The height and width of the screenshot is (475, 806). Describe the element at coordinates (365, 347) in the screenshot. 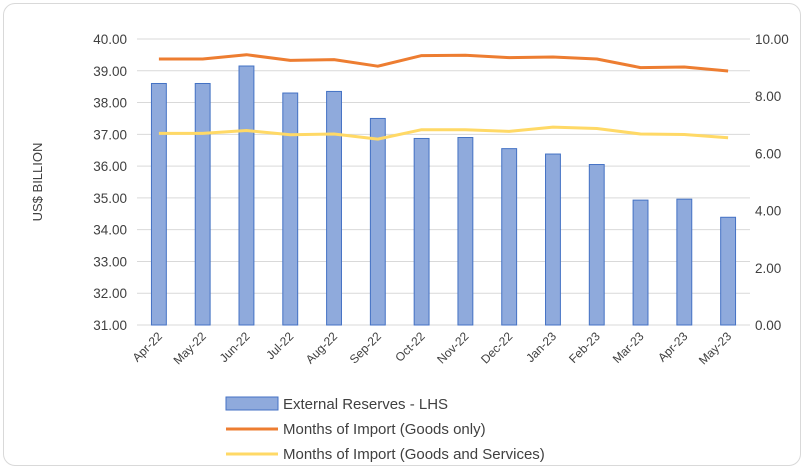

I see `x-tick-label: Sep-22` at that location.